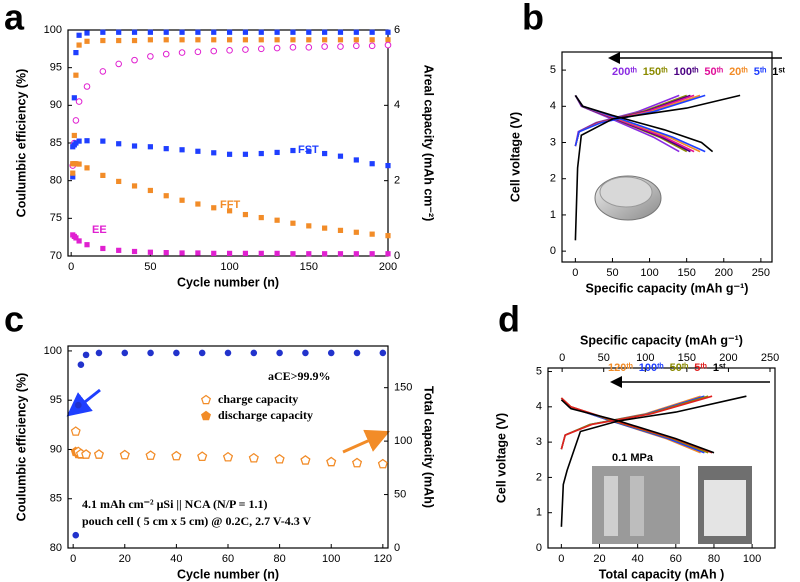  What do you see at coordinates (397, 105) in the screenshot?
I see `y2-tick-label: 4` at bounding box center [397, 105].